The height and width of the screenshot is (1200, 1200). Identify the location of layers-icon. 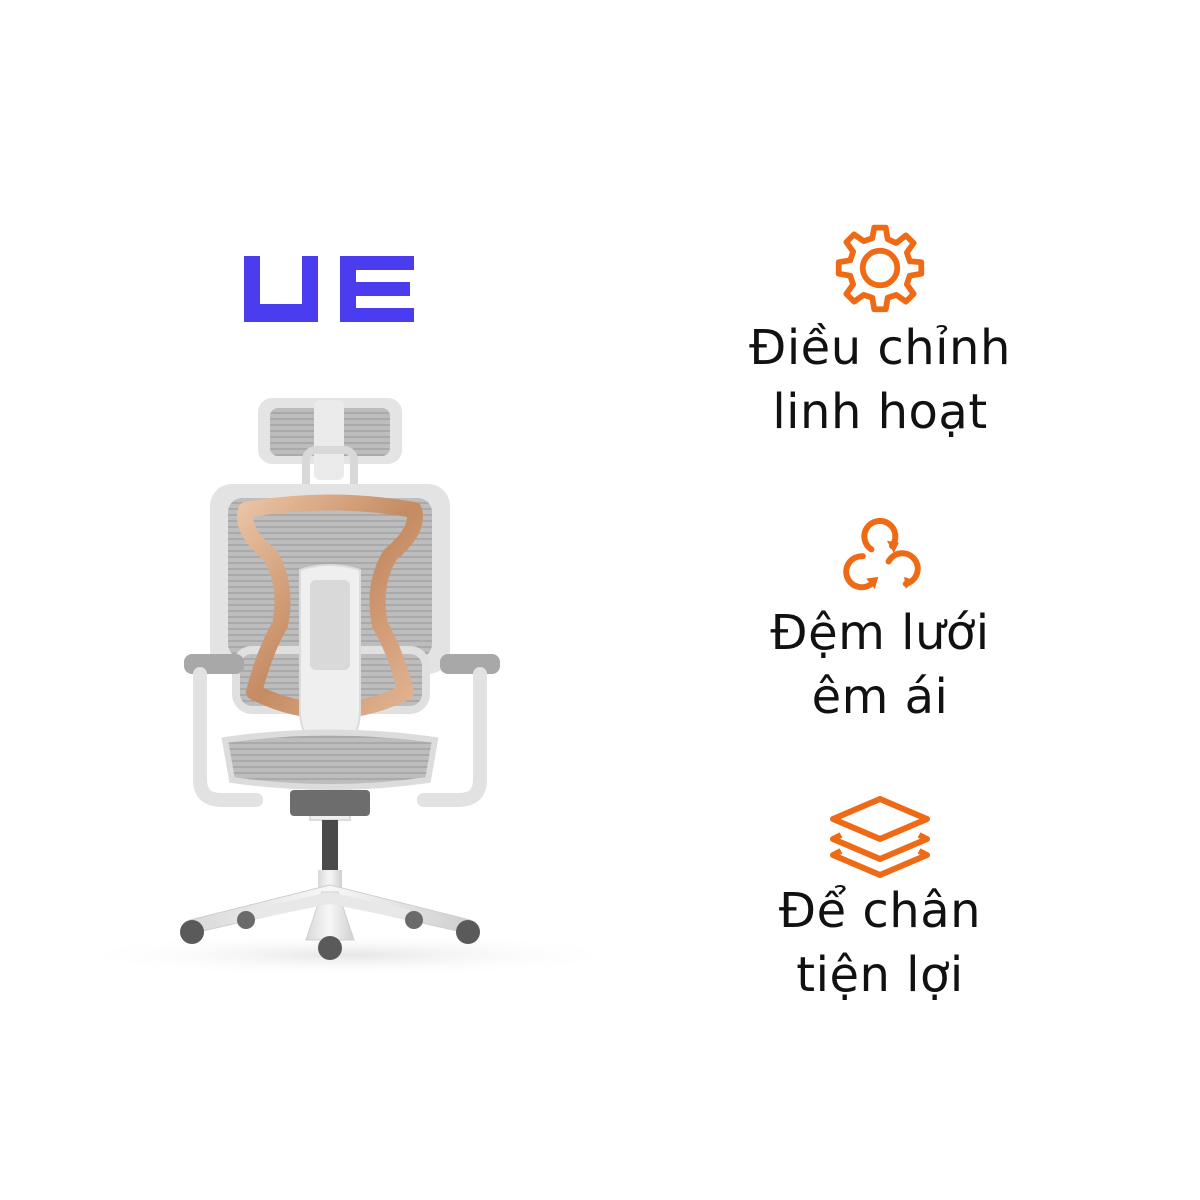
(880, 837).